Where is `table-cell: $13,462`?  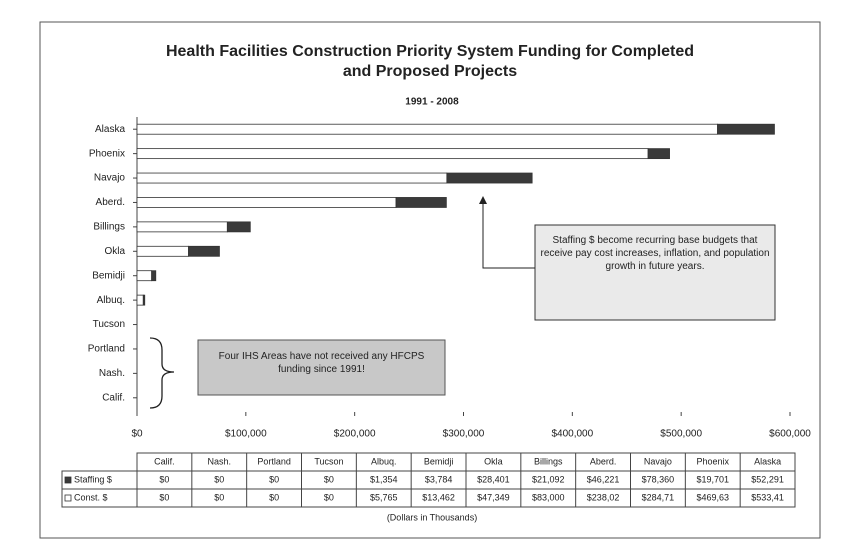 table-cell: $13,462 is located at coordinates (438, 497).